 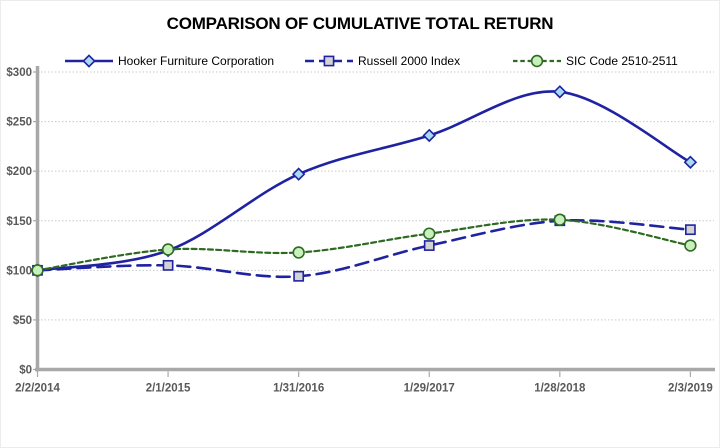 I want to click on dotted-line-circle-marker-icon, so click(x=537, y=61).